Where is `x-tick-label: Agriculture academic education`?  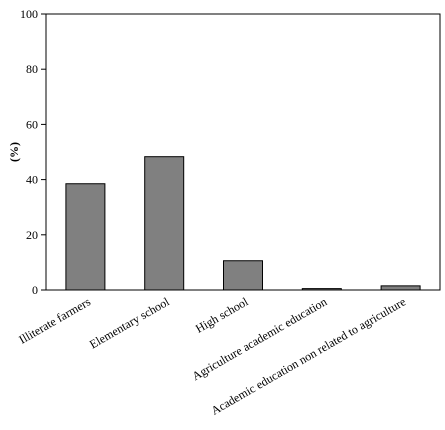 x-tick-label: Agriculture academic education is located at coordinates (260, 338).